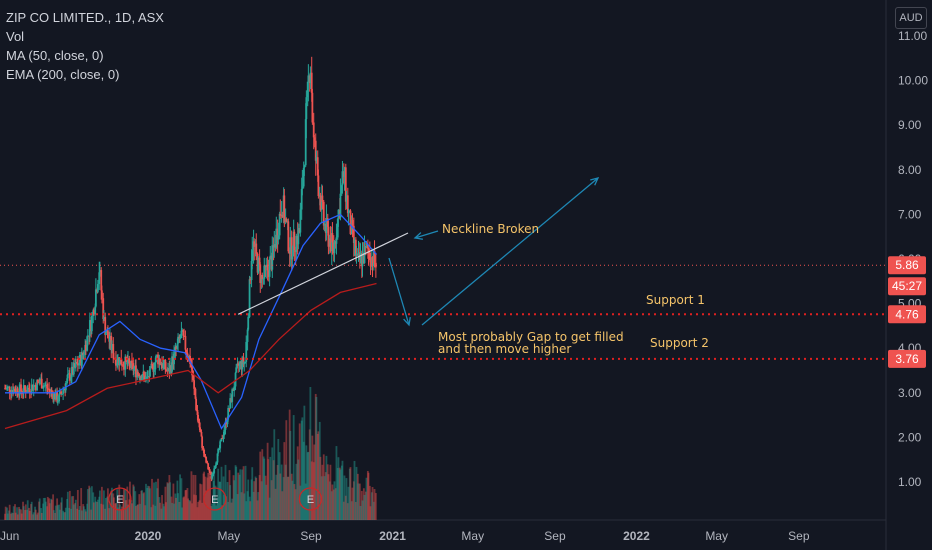  Describe the element at coordinates (15, 36) in the screenshot. I see `legend-volume: Vol` at that location.